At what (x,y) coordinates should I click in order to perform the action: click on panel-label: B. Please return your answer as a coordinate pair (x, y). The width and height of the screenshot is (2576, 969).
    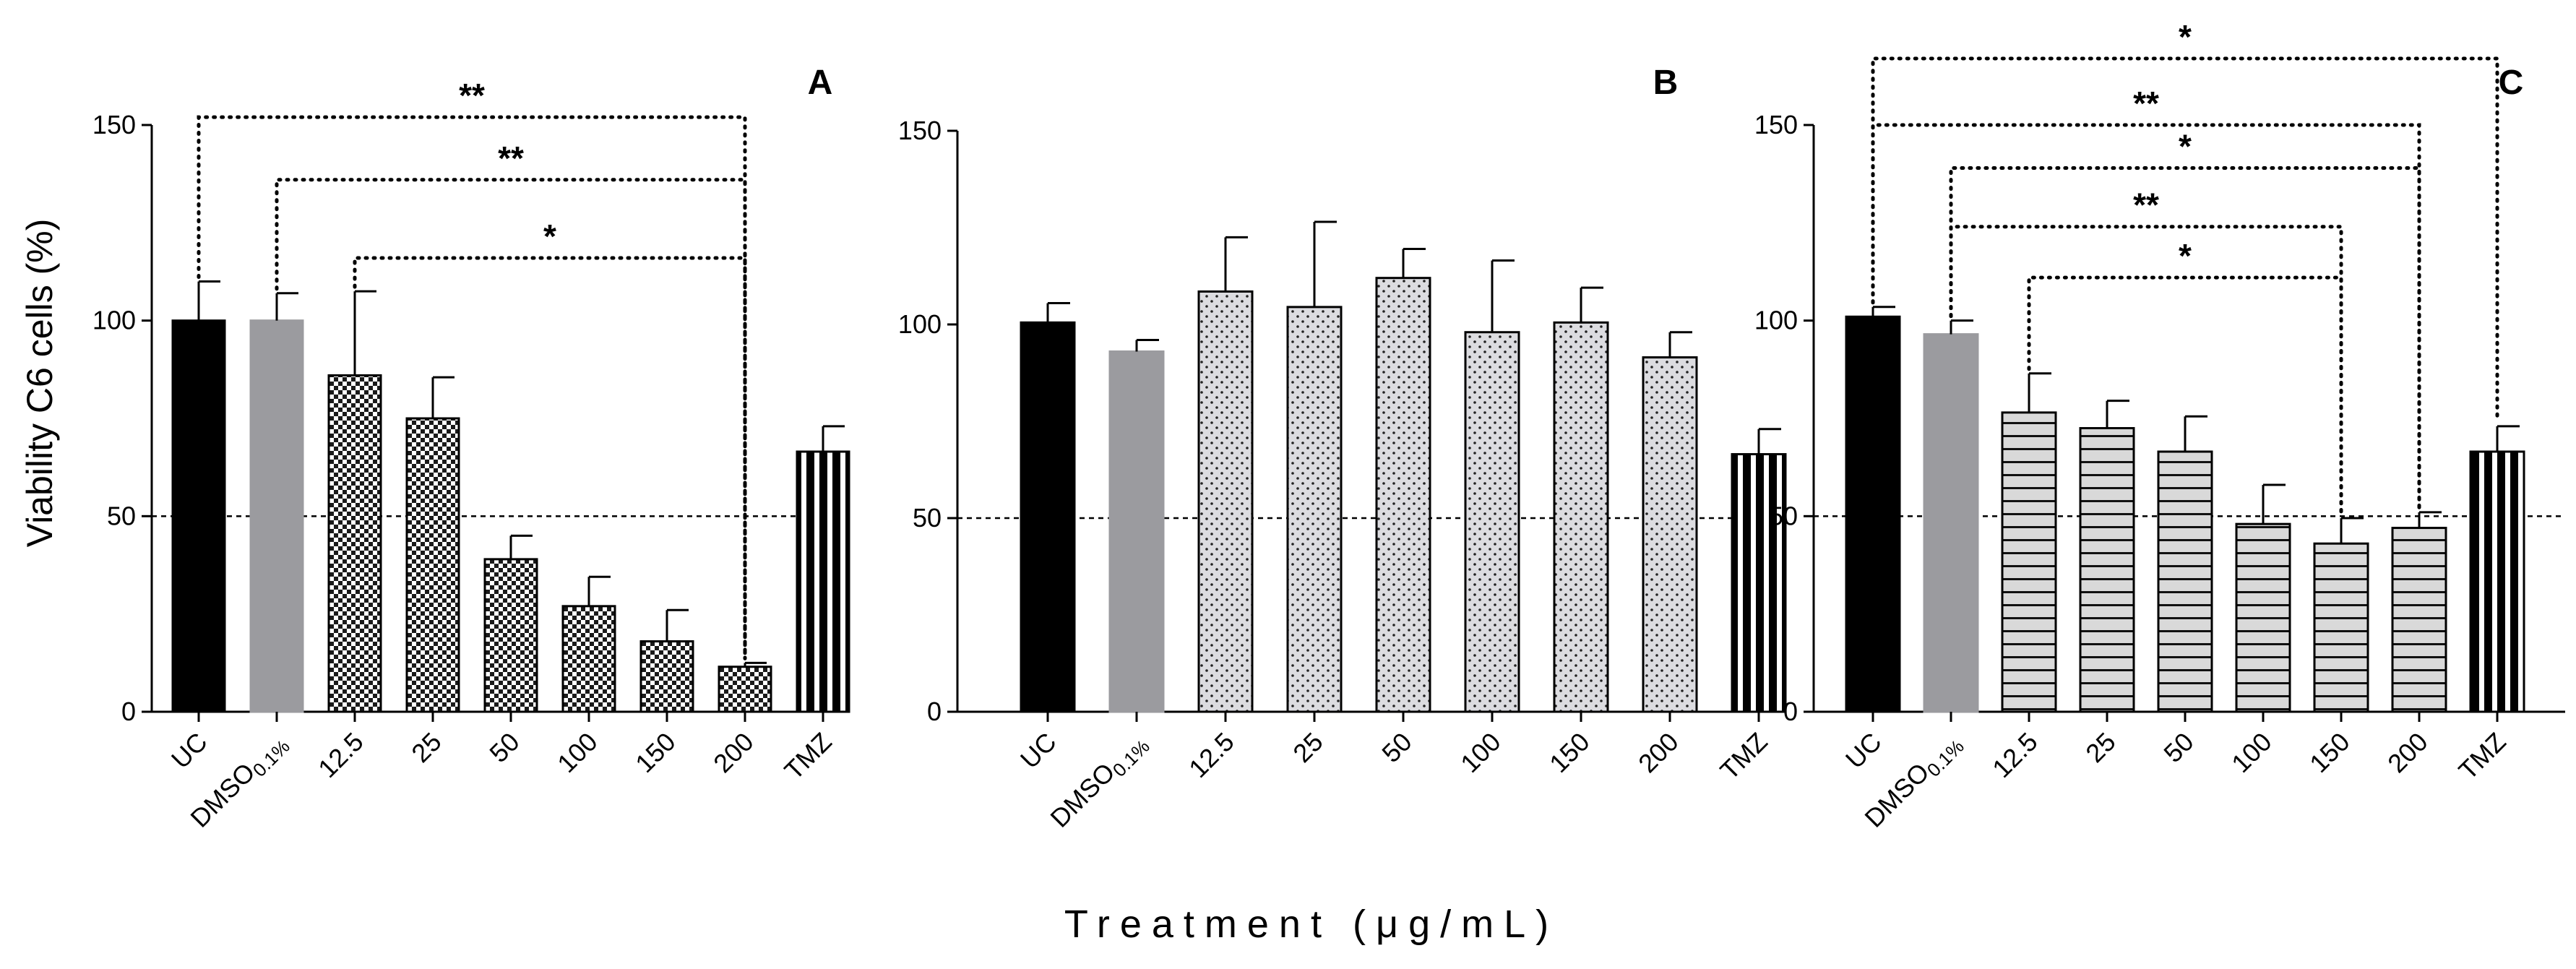
    Looking at the image, I should click on (1666, 83).